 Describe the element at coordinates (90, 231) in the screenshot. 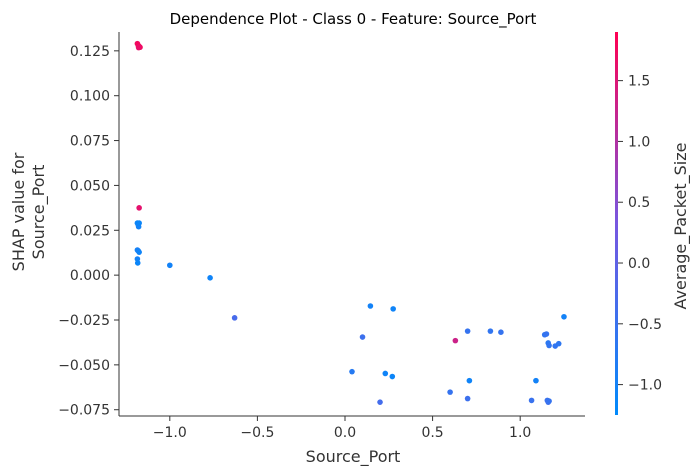

I see `y-tick-label: 0.025` at that location.